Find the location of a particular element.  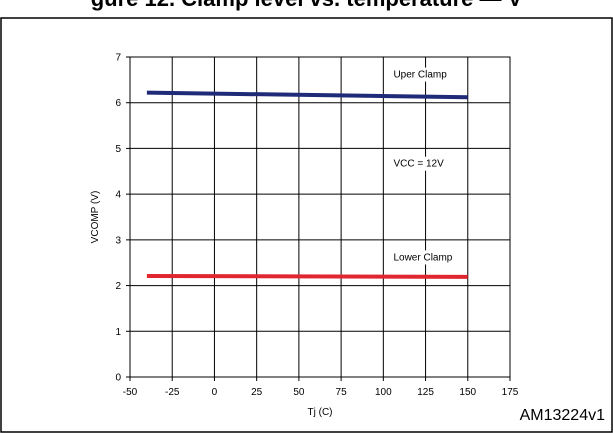

y-tick-label: 2 is located at coordinates (118, 286).